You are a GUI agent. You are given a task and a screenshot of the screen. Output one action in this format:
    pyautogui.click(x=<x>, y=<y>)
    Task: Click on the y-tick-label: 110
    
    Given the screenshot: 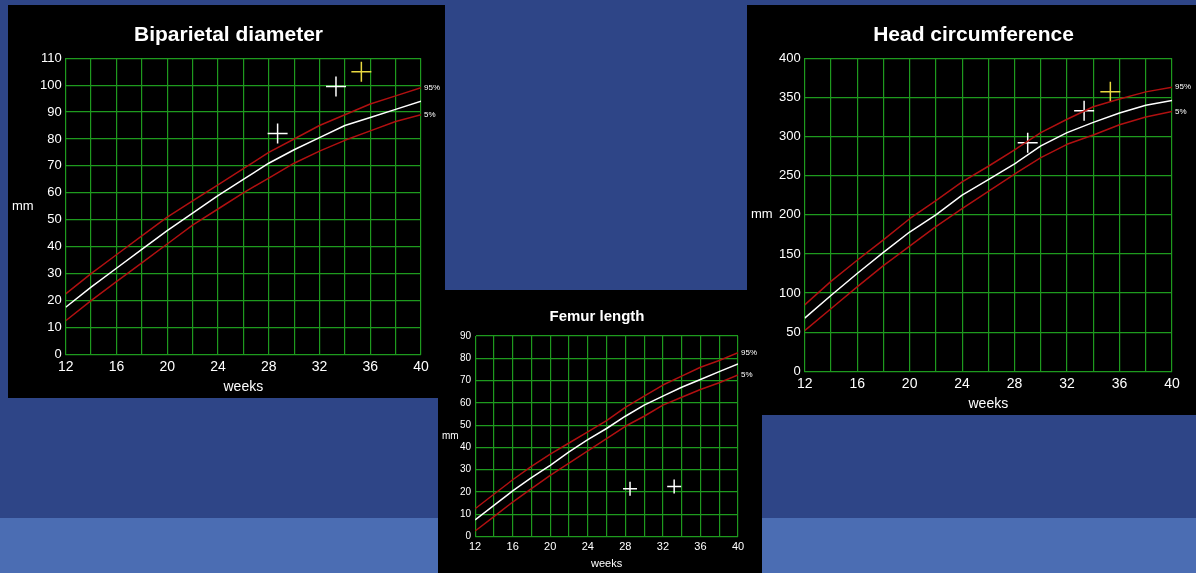 What is the action you would take?
    pyautogui.click(x=51, y=57)
    